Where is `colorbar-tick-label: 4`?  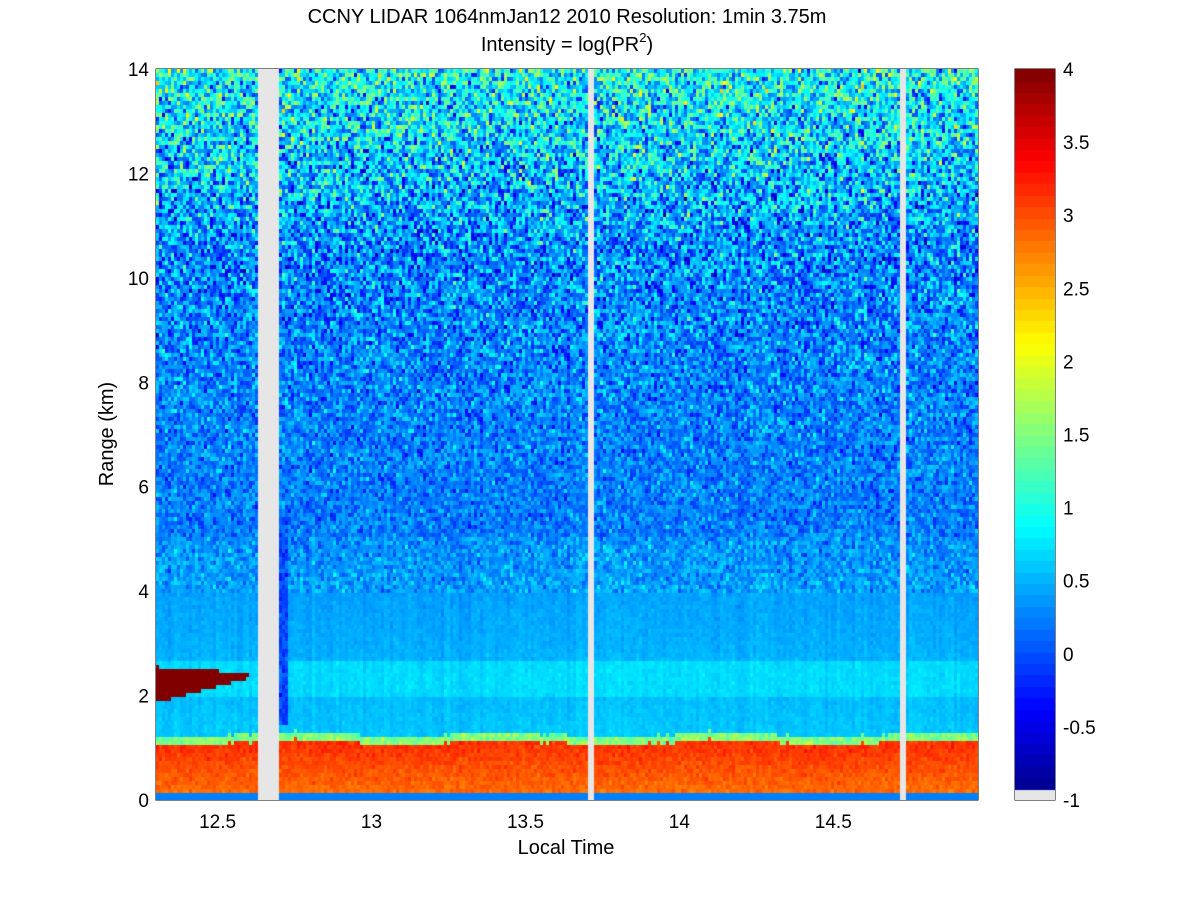
colorbar-tick-label: 4 is located at coordinates (1068, 70).